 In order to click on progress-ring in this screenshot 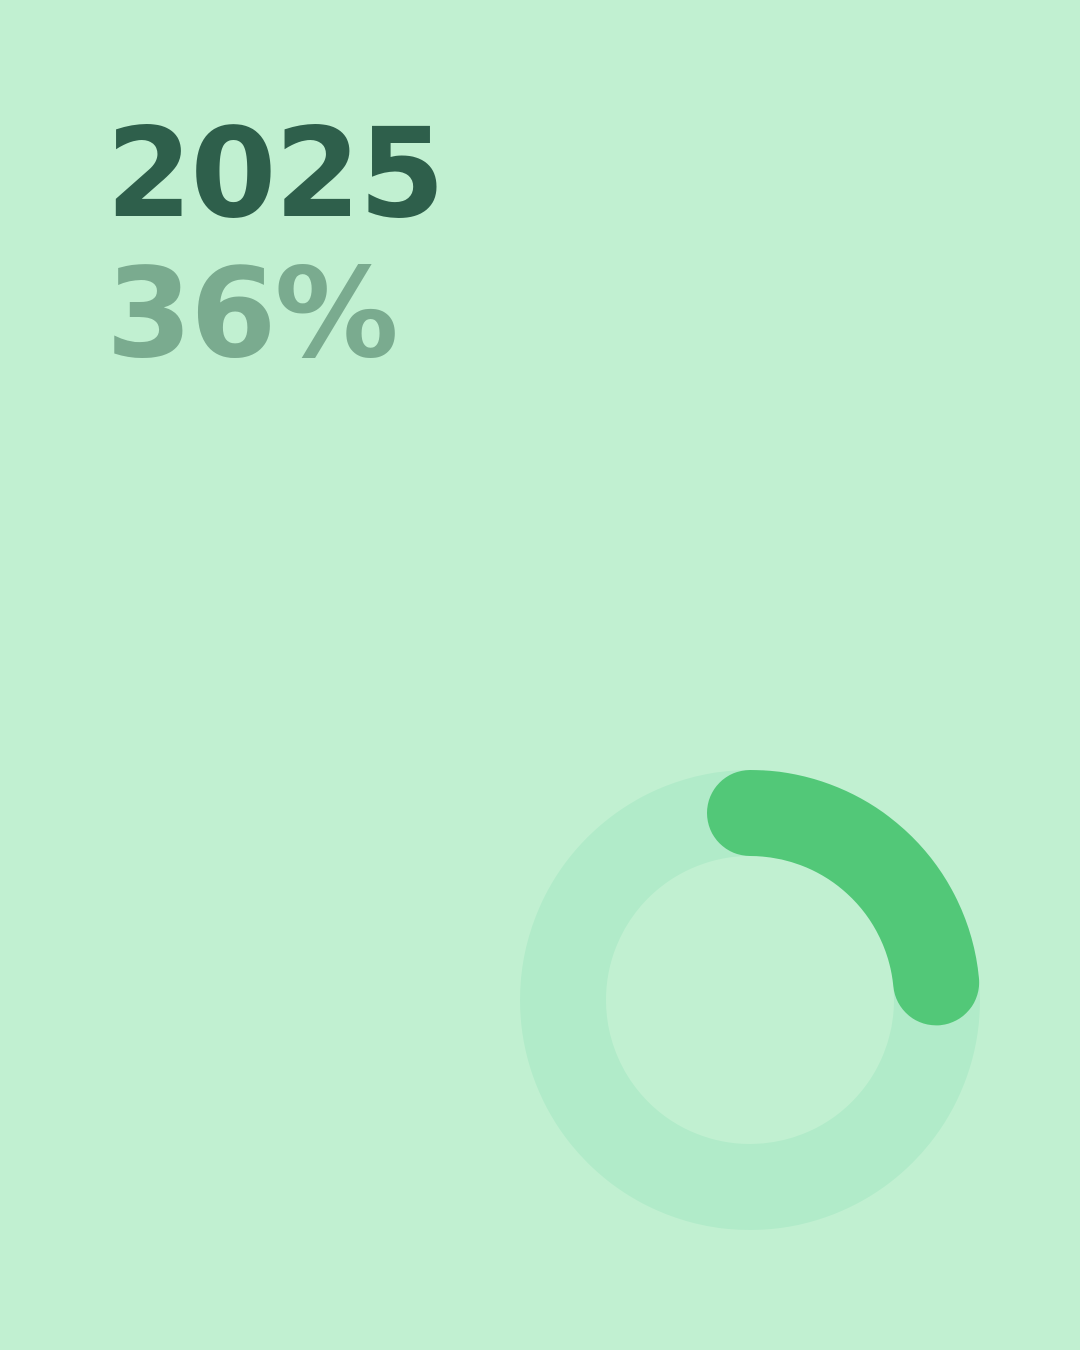, I will do `click(750, 1000)`.